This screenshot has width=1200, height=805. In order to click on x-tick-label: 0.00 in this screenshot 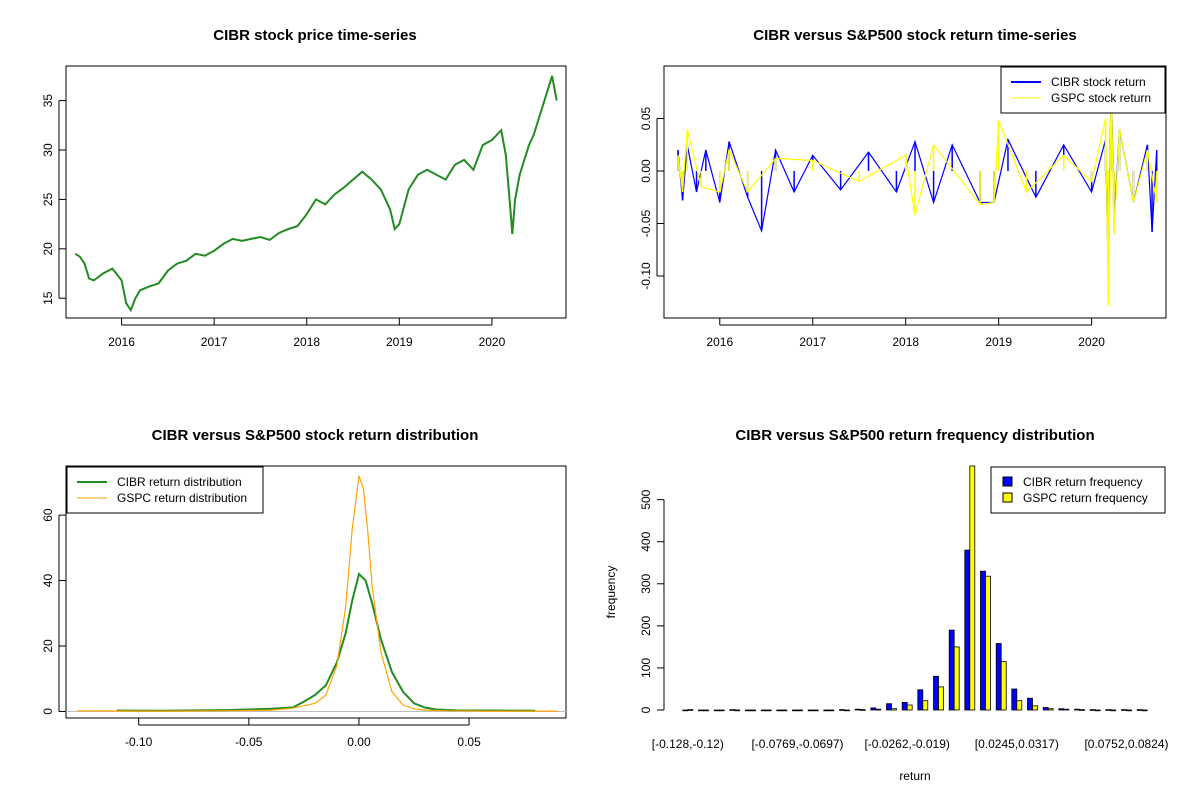, I will do `click(359, 742)`.